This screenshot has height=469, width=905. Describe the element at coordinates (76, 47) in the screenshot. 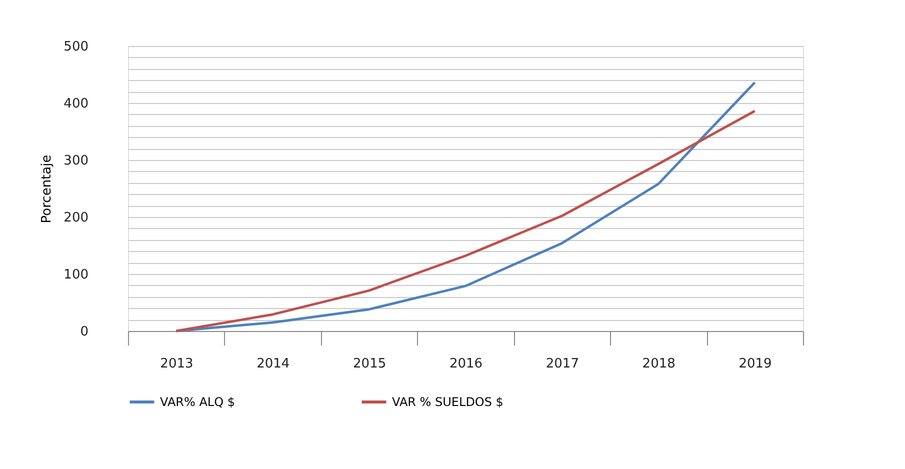

I see `y-tick-label: 500` at that location.